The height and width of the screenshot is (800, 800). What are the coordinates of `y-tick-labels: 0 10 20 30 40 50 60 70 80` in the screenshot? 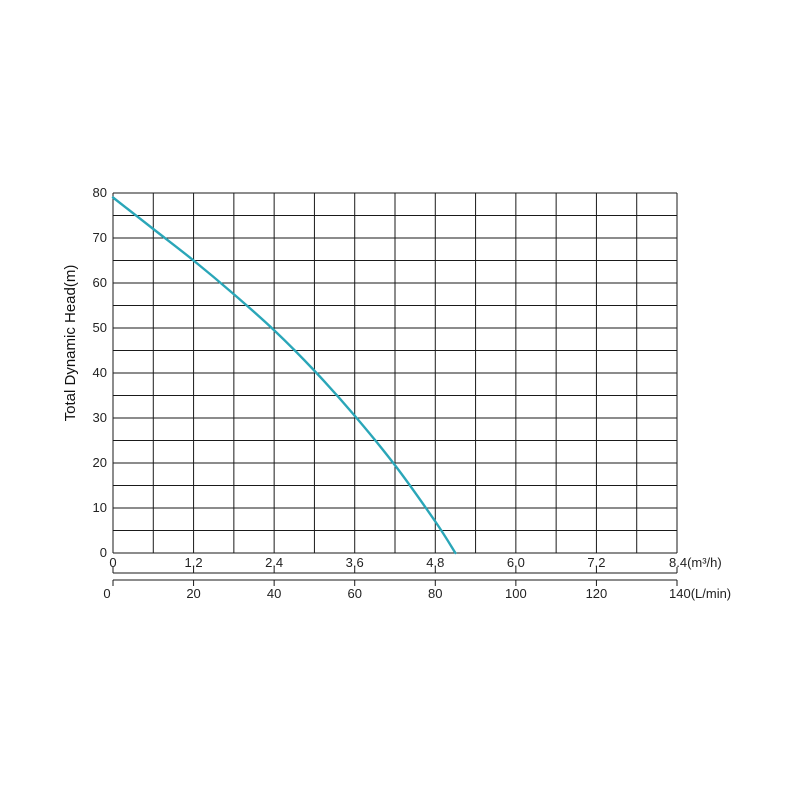 It's located at (100, 372).